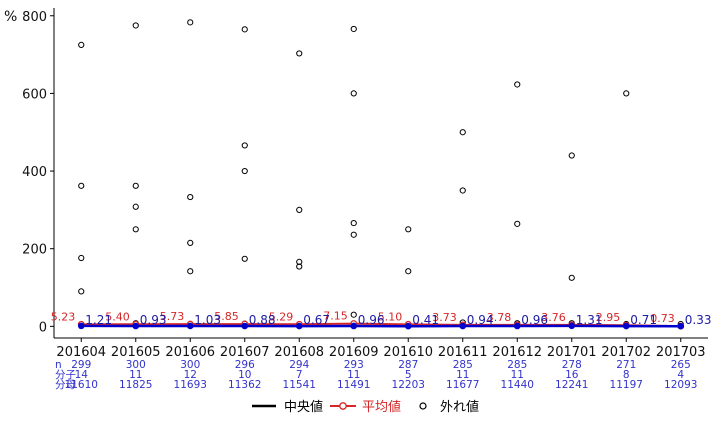 The height and width of the screenshot is (422, 720). Describe the element at coordinates (463, 365) in the screenshot. I see `table-cell: 285` at that location.